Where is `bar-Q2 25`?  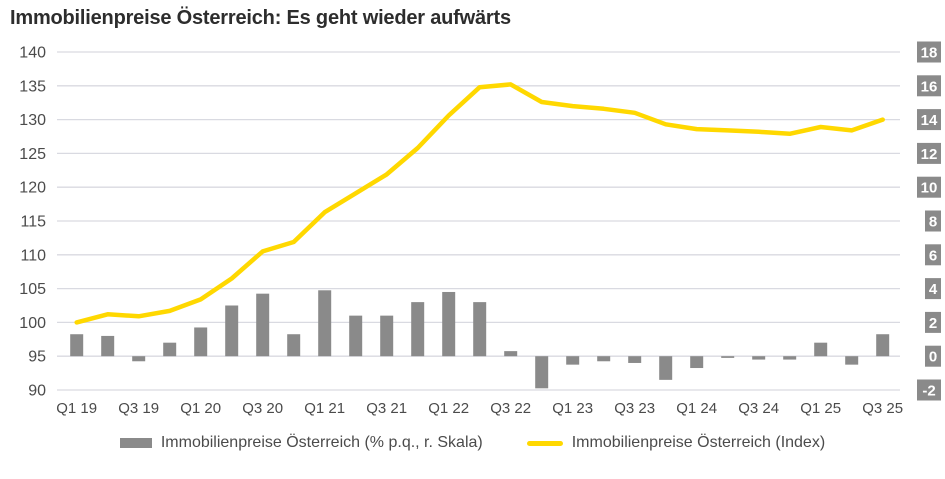 bar-Q2 25 is located at coordinates (852, 360).